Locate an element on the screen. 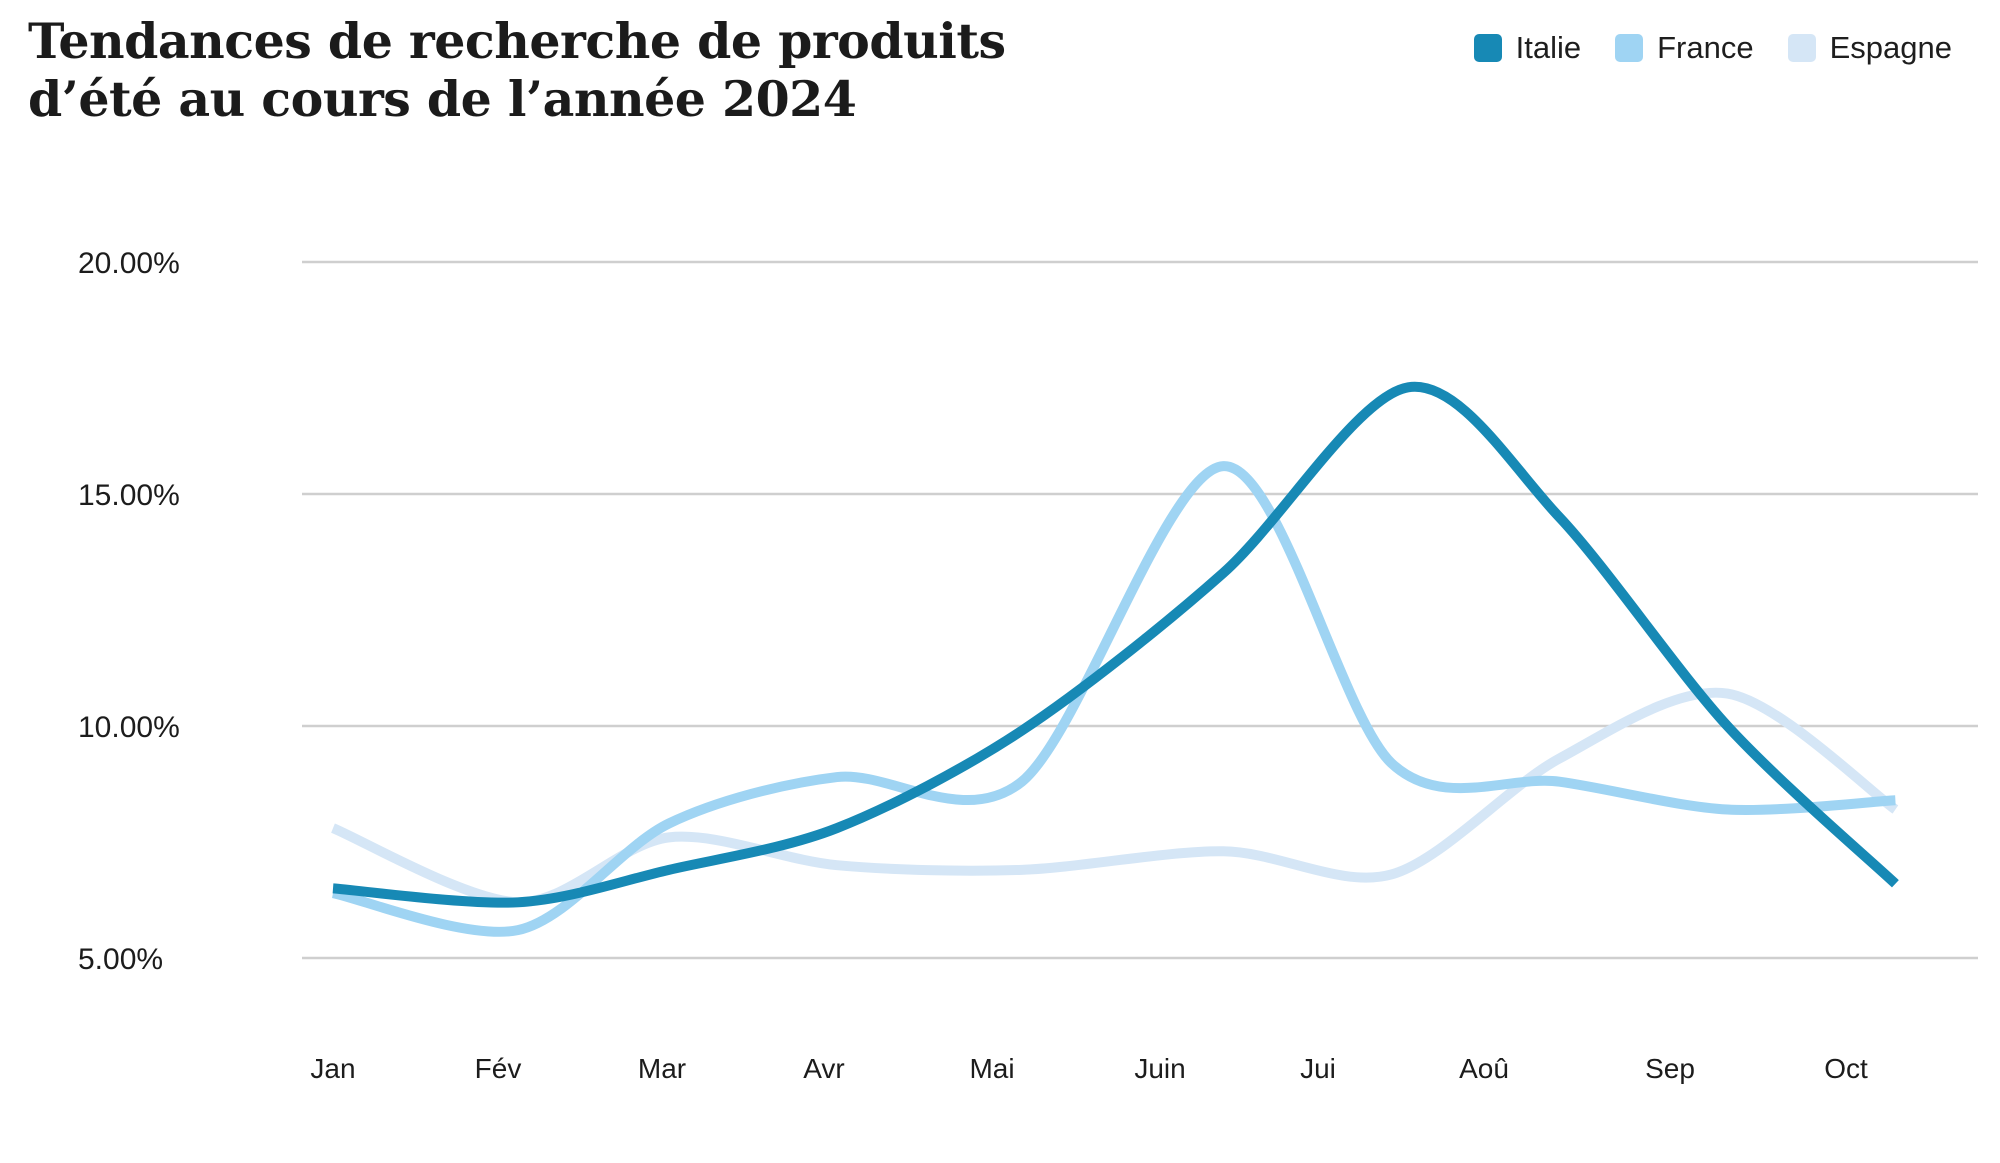 This screenshot has width=2000, height=1163. legend-swatch-espagne is located at coordinates (1801, 48).